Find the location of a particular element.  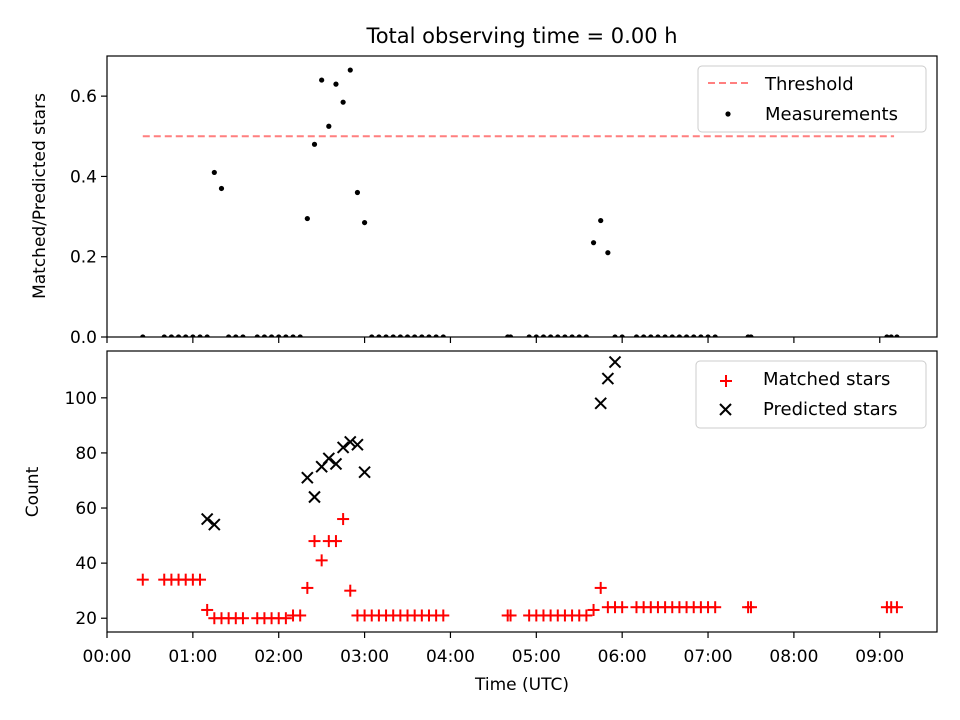

legend-matched-label: Matched stars is located at coordinates (826, 379).